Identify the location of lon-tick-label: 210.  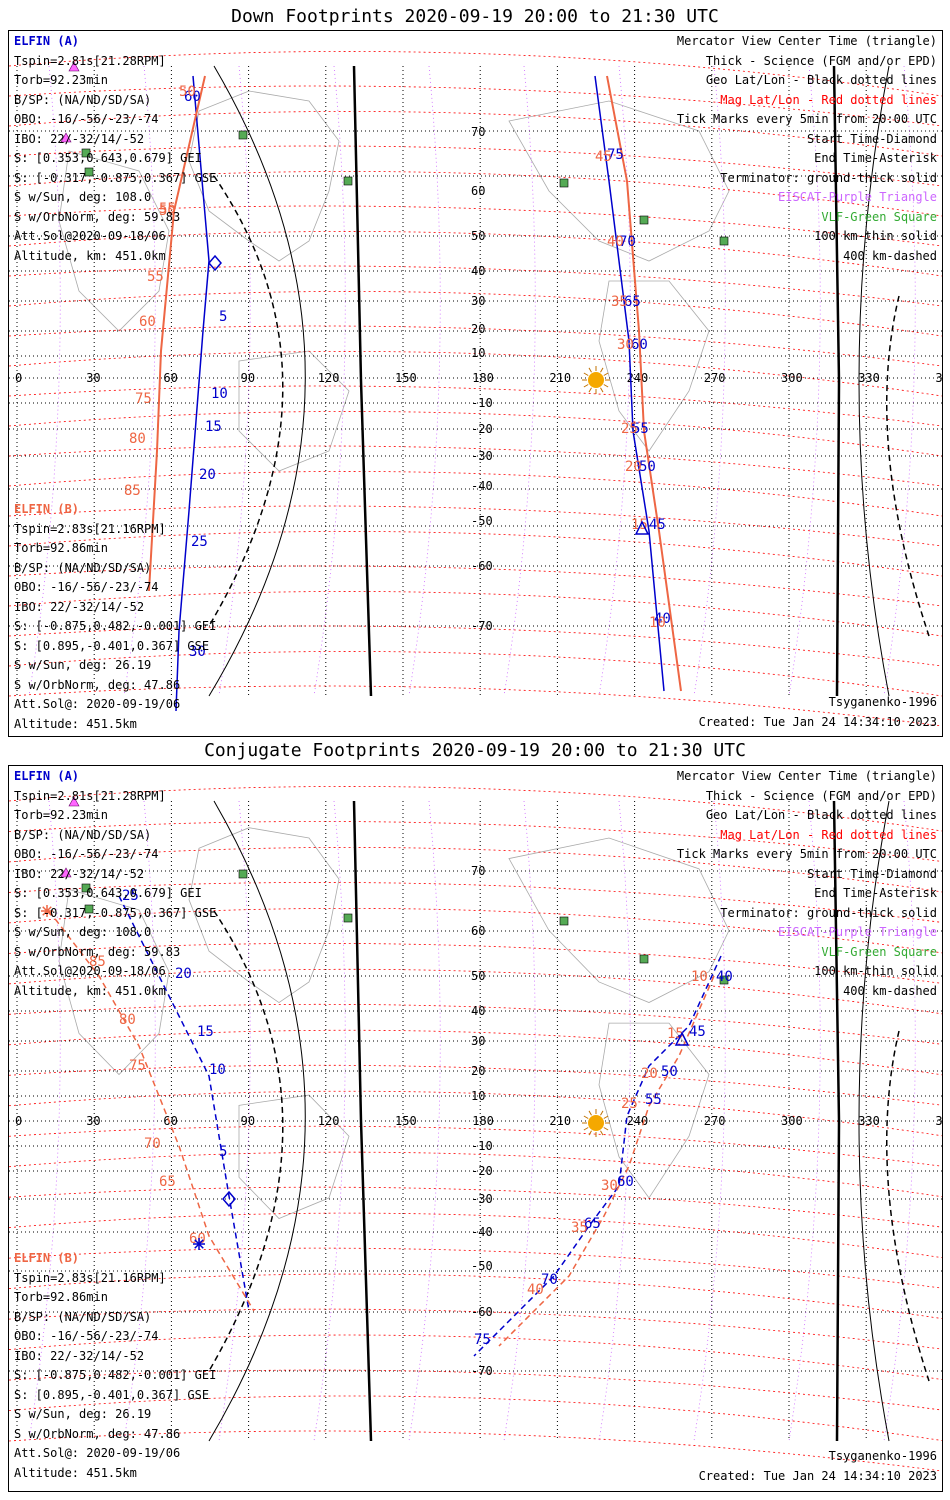
(560, 1121).